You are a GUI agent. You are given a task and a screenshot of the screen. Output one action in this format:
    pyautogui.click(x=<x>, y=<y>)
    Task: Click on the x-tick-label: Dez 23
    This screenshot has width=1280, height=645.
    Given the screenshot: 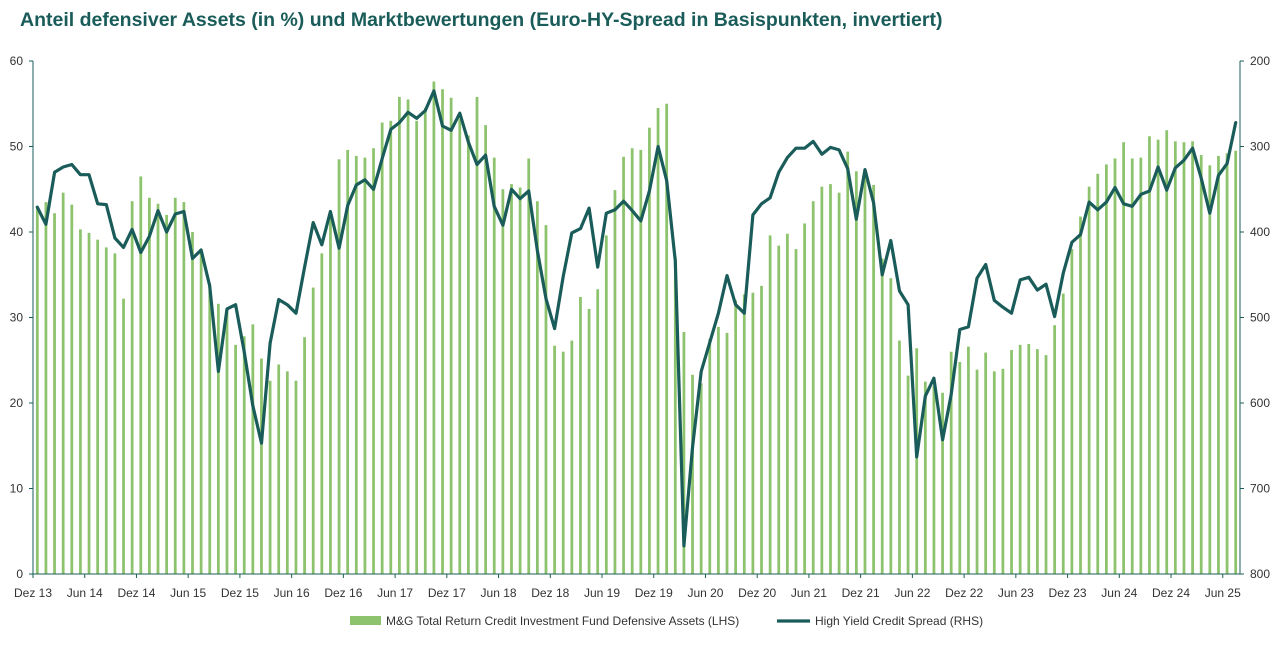 What is the action you would take?
    pyautogui.click(x=1068, y=593)
    